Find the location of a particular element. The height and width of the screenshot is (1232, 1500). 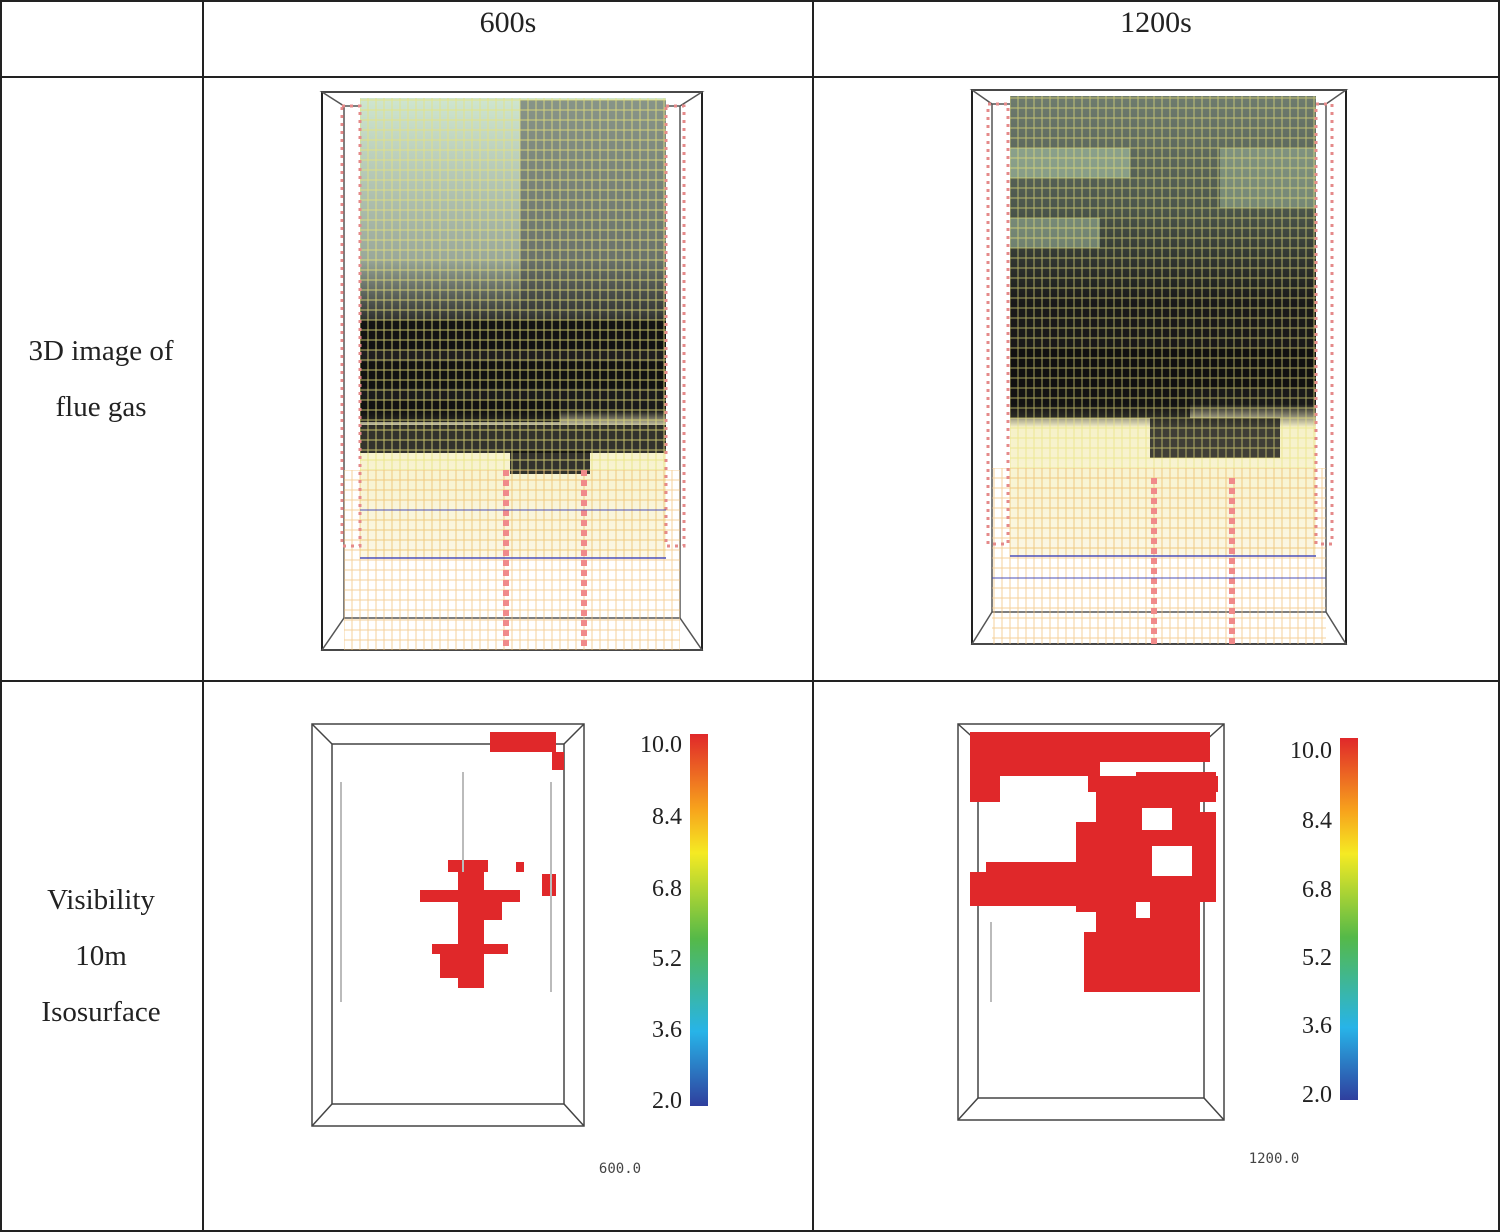

time-readout: 600.0 is located at coordinates (620, 1169).